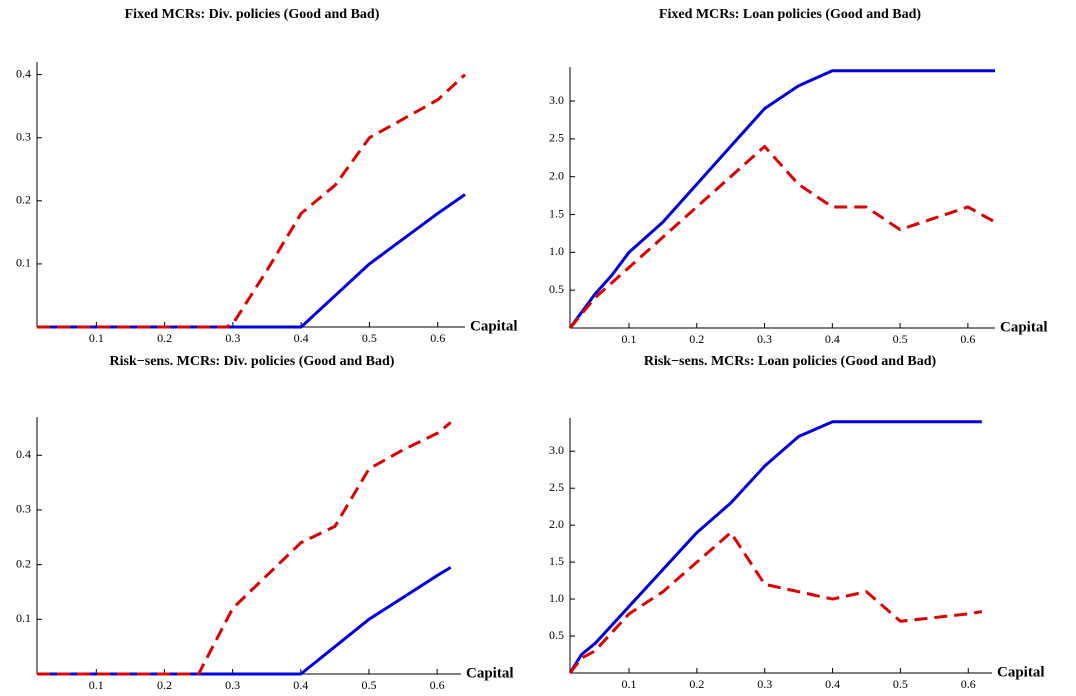 The width and height of the screenshot is (1076, 696). I want to click on chart-title: Fixed MCRs: Loan policies (Good and Bad), so click(790, 14).